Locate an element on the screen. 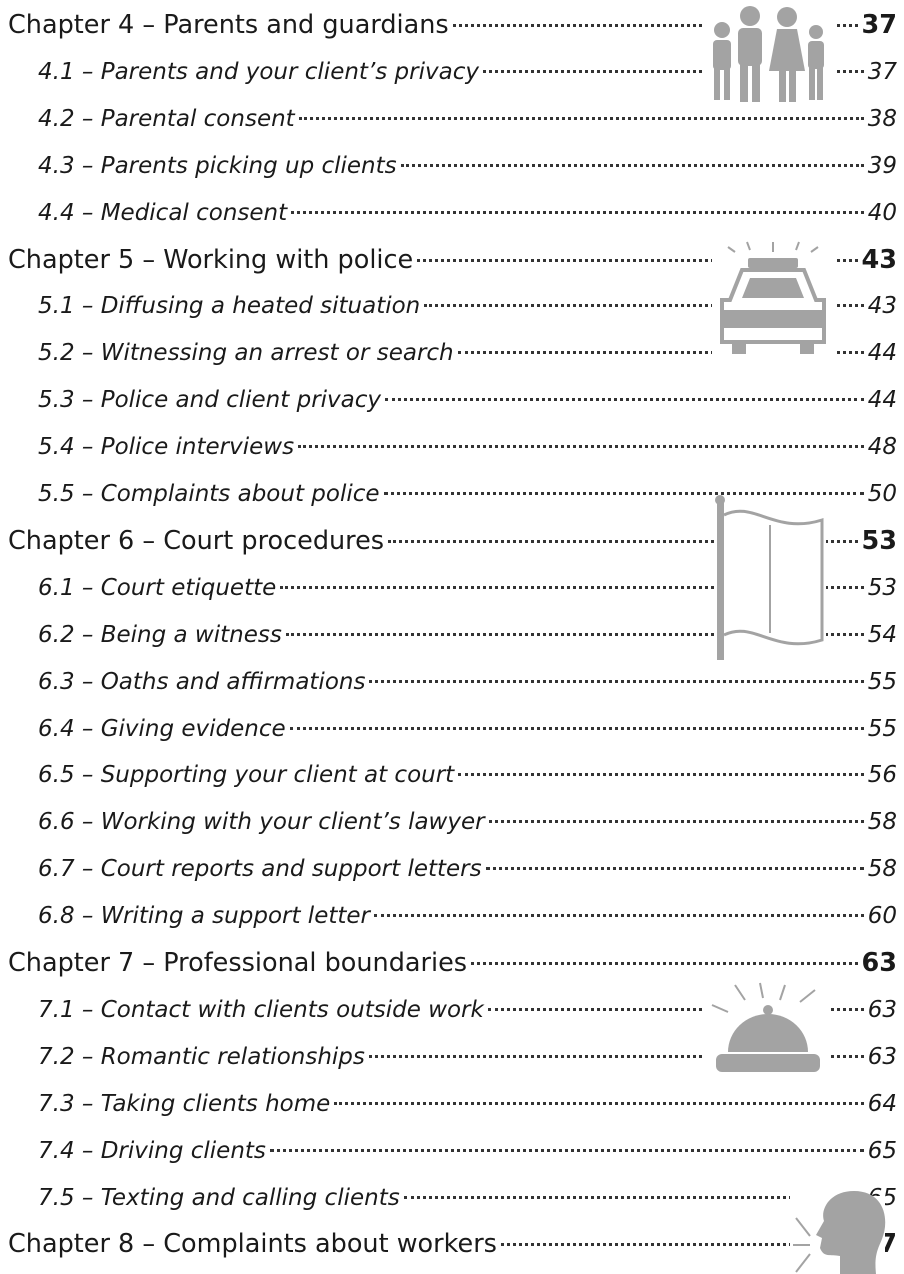 The height and width of the screenshot is (1274, 904). chapter-entry: Chapter 7 – Professional boundaries 63 is located at coordinates (452, 963).